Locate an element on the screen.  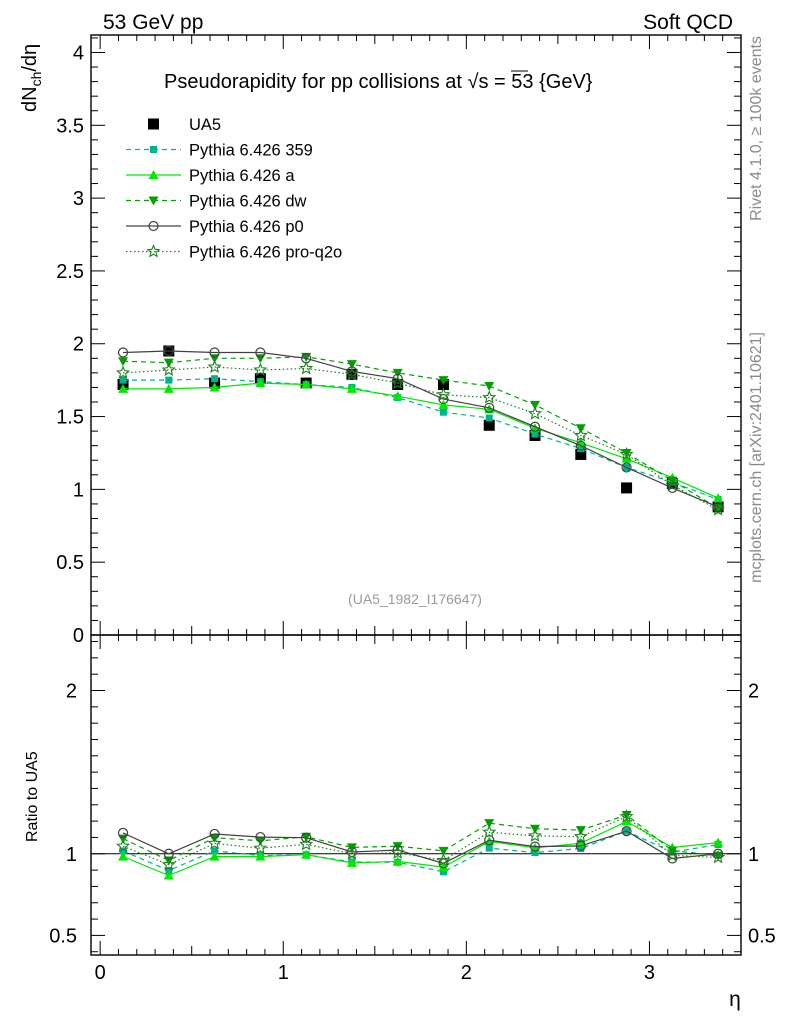
series-line-pythia-6-426-p0 is located at coordinates (420, 429).